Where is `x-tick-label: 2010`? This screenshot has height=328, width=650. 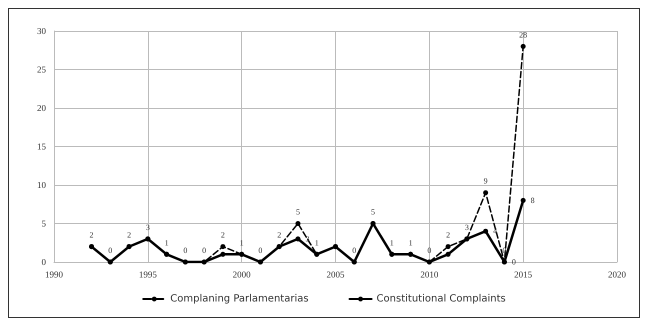
x-tick-label: 2010 is located at coordinates (429, 275).